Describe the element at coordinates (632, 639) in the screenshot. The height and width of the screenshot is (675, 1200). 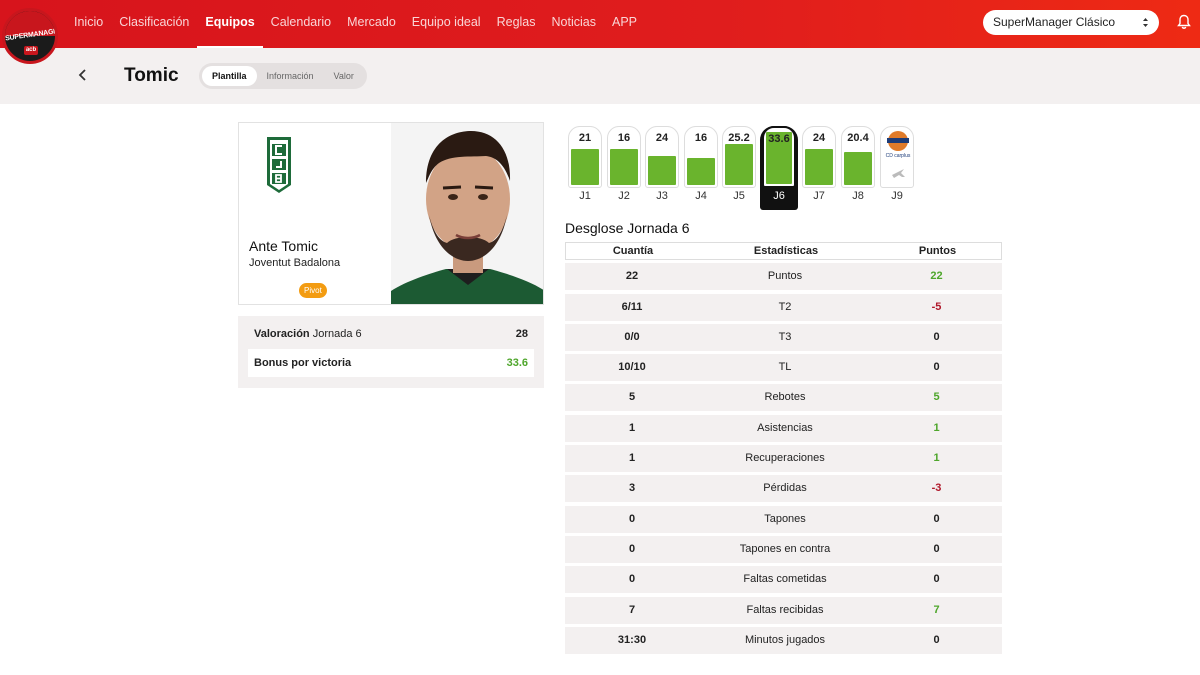
I see `stat-quantity: 31:30` at that location.